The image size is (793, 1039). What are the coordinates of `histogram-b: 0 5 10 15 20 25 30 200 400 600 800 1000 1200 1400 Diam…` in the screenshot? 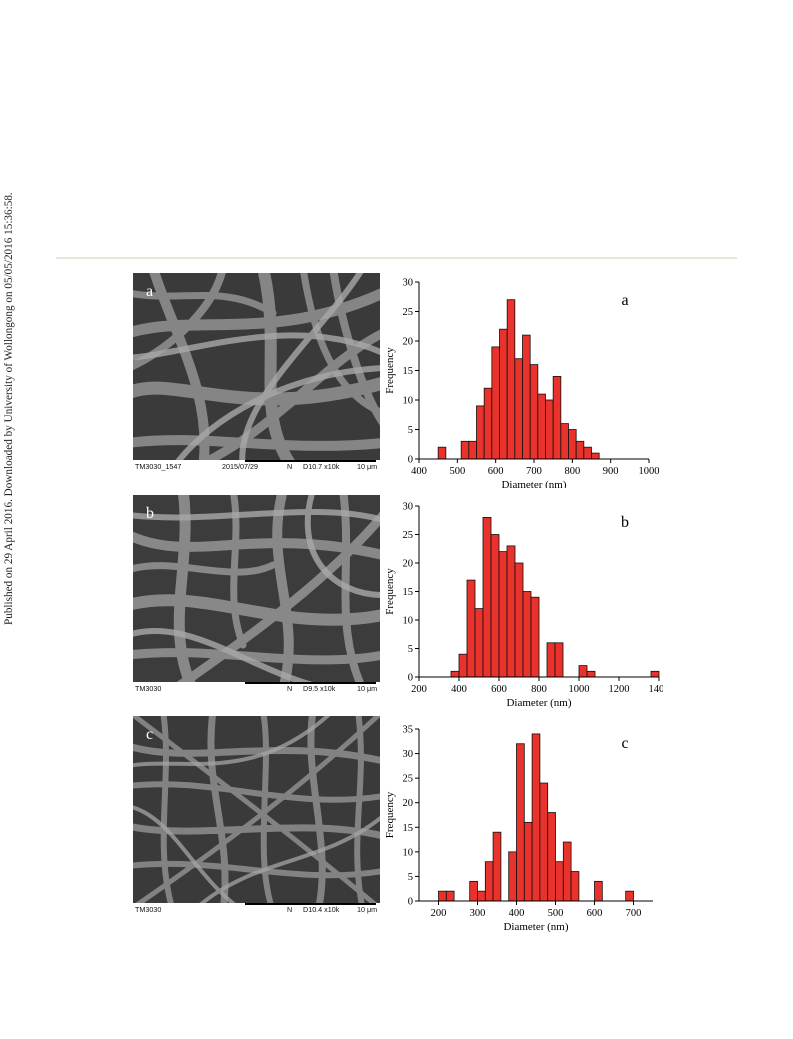 It's located at (523, 605).